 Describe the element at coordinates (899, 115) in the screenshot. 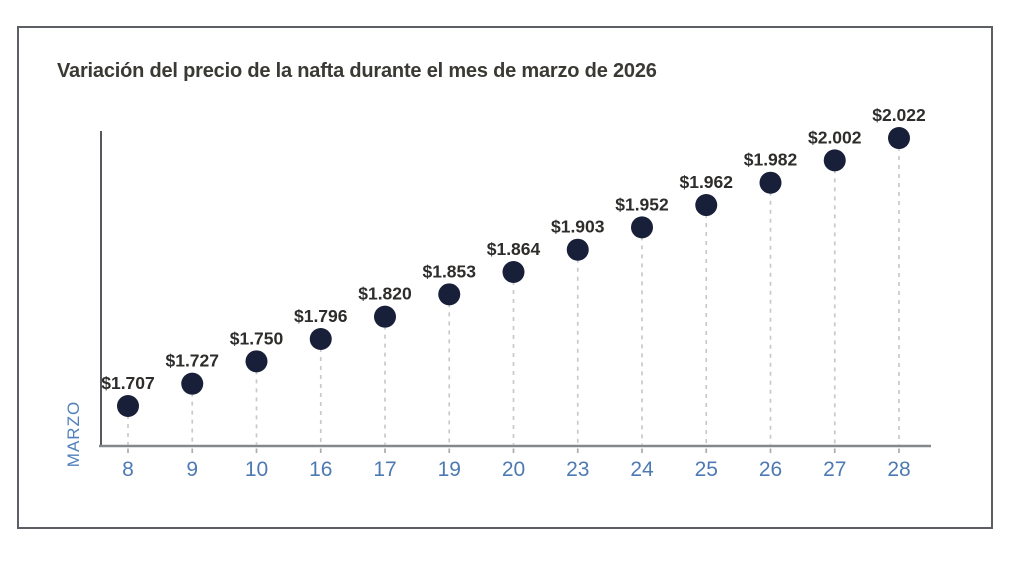

I see `value-label: $2.022` at that location.